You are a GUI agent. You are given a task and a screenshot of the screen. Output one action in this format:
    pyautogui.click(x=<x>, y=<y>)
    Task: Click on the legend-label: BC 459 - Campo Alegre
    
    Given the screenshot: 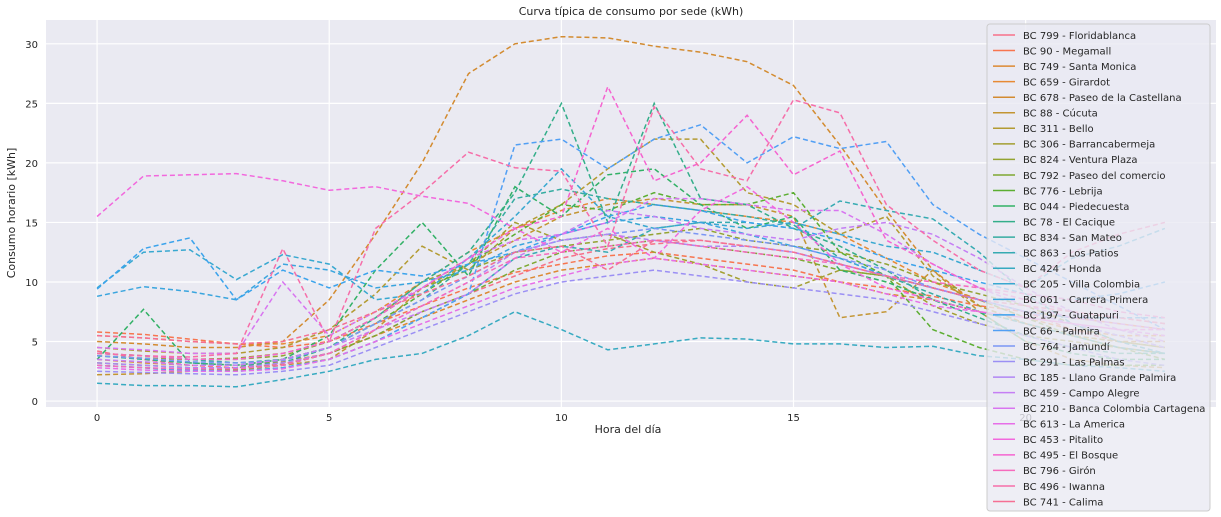 What is the action you would take?
    pyautogui.click(x=1081, y=393)
    